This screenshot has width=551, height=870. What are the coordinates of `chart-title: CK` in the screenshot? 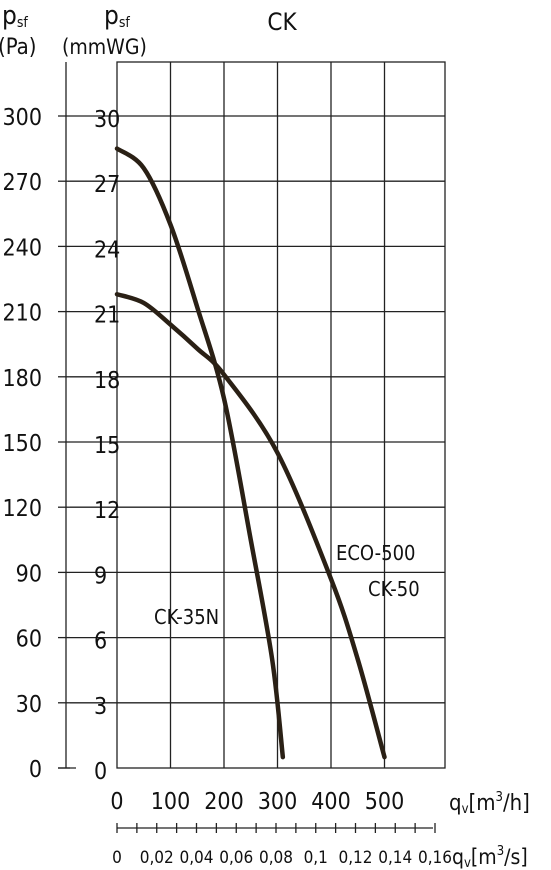 It's located at (282, 22).